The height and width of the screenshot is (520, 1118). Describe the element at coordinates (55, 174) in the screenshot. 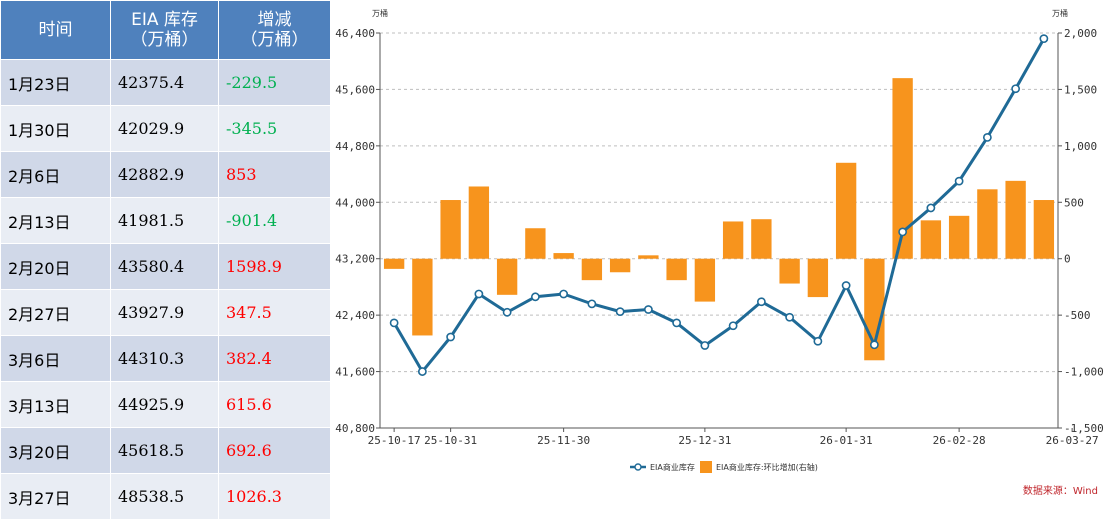

I see `cell-date: 2月6日` at that location.